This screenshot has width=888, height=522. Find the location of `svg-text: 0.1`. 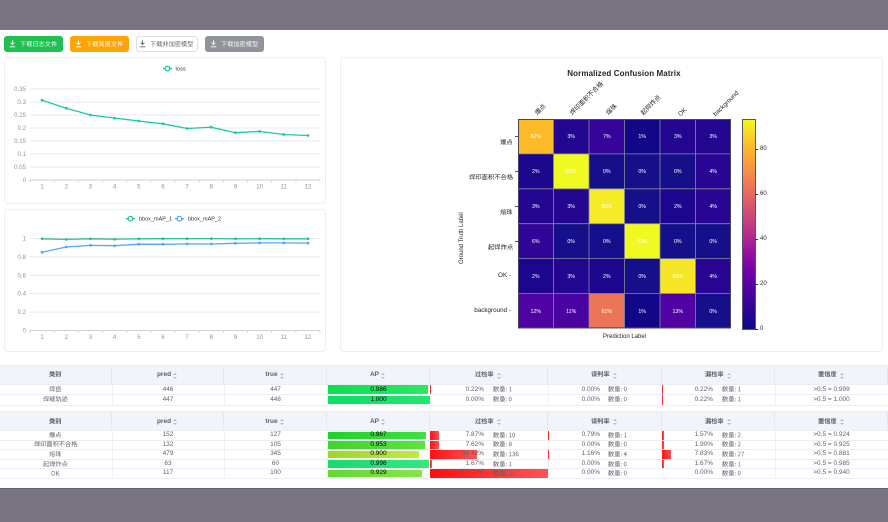

svg-text: 0.1 is located at coordinates (22, 154).